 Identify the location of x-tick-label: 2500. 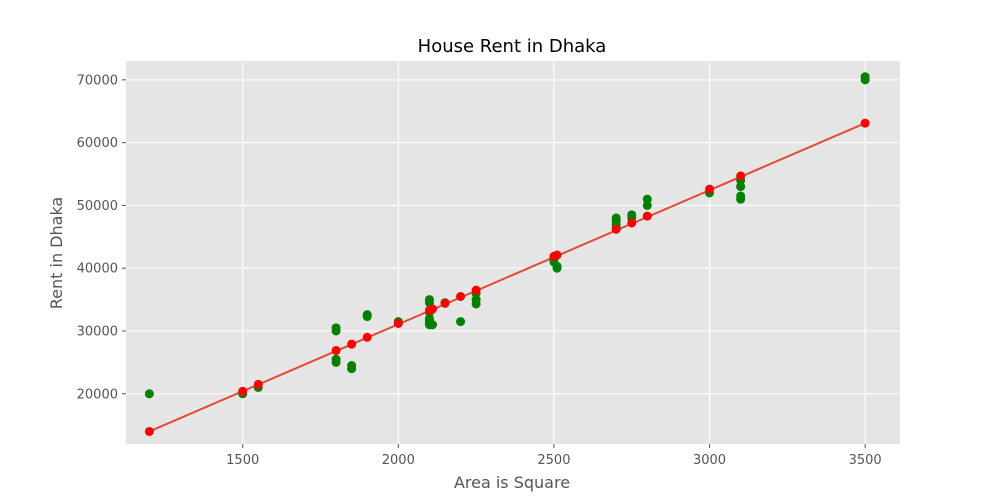
(553, 460).